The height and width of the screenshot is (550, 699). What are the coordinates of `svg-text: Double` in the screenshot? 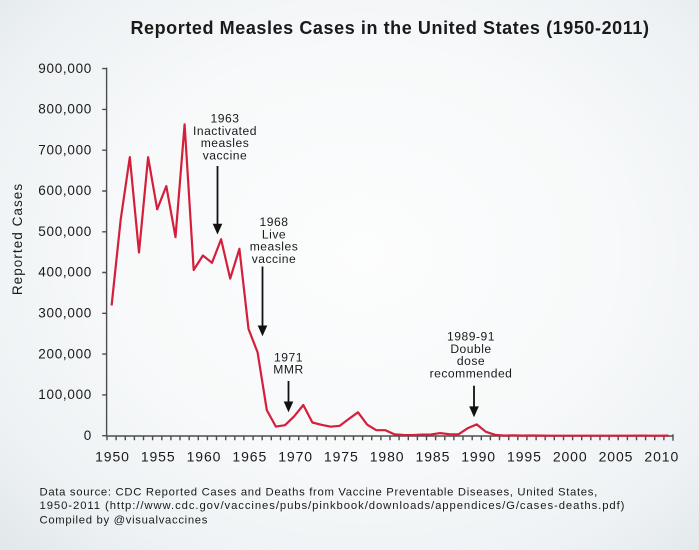 It's located at (470, 349).